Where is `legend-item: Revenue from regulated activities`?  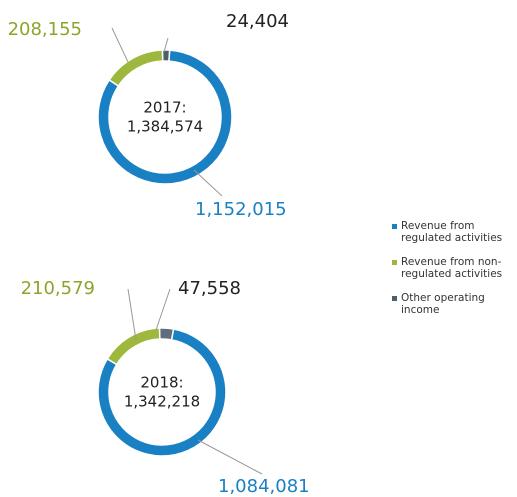
legend-item: Revenue from regulated activities is located at coordinates (454, 232).